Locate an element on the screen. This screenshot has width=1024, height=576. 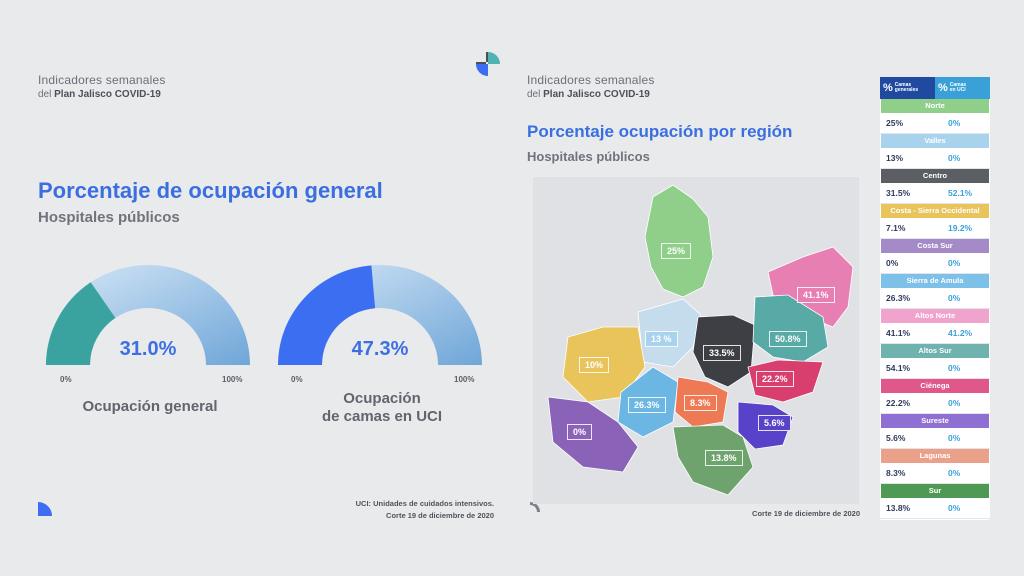
map-label-cienega: 22.2% is located at coordinates (775, 379).